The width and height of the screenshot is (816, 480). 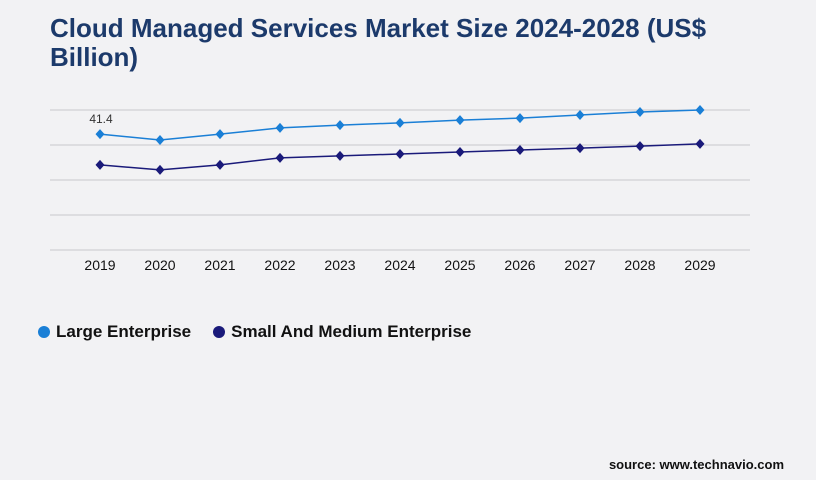 I want to click on x-tick-label: 2027, so click(x=579, y=265).